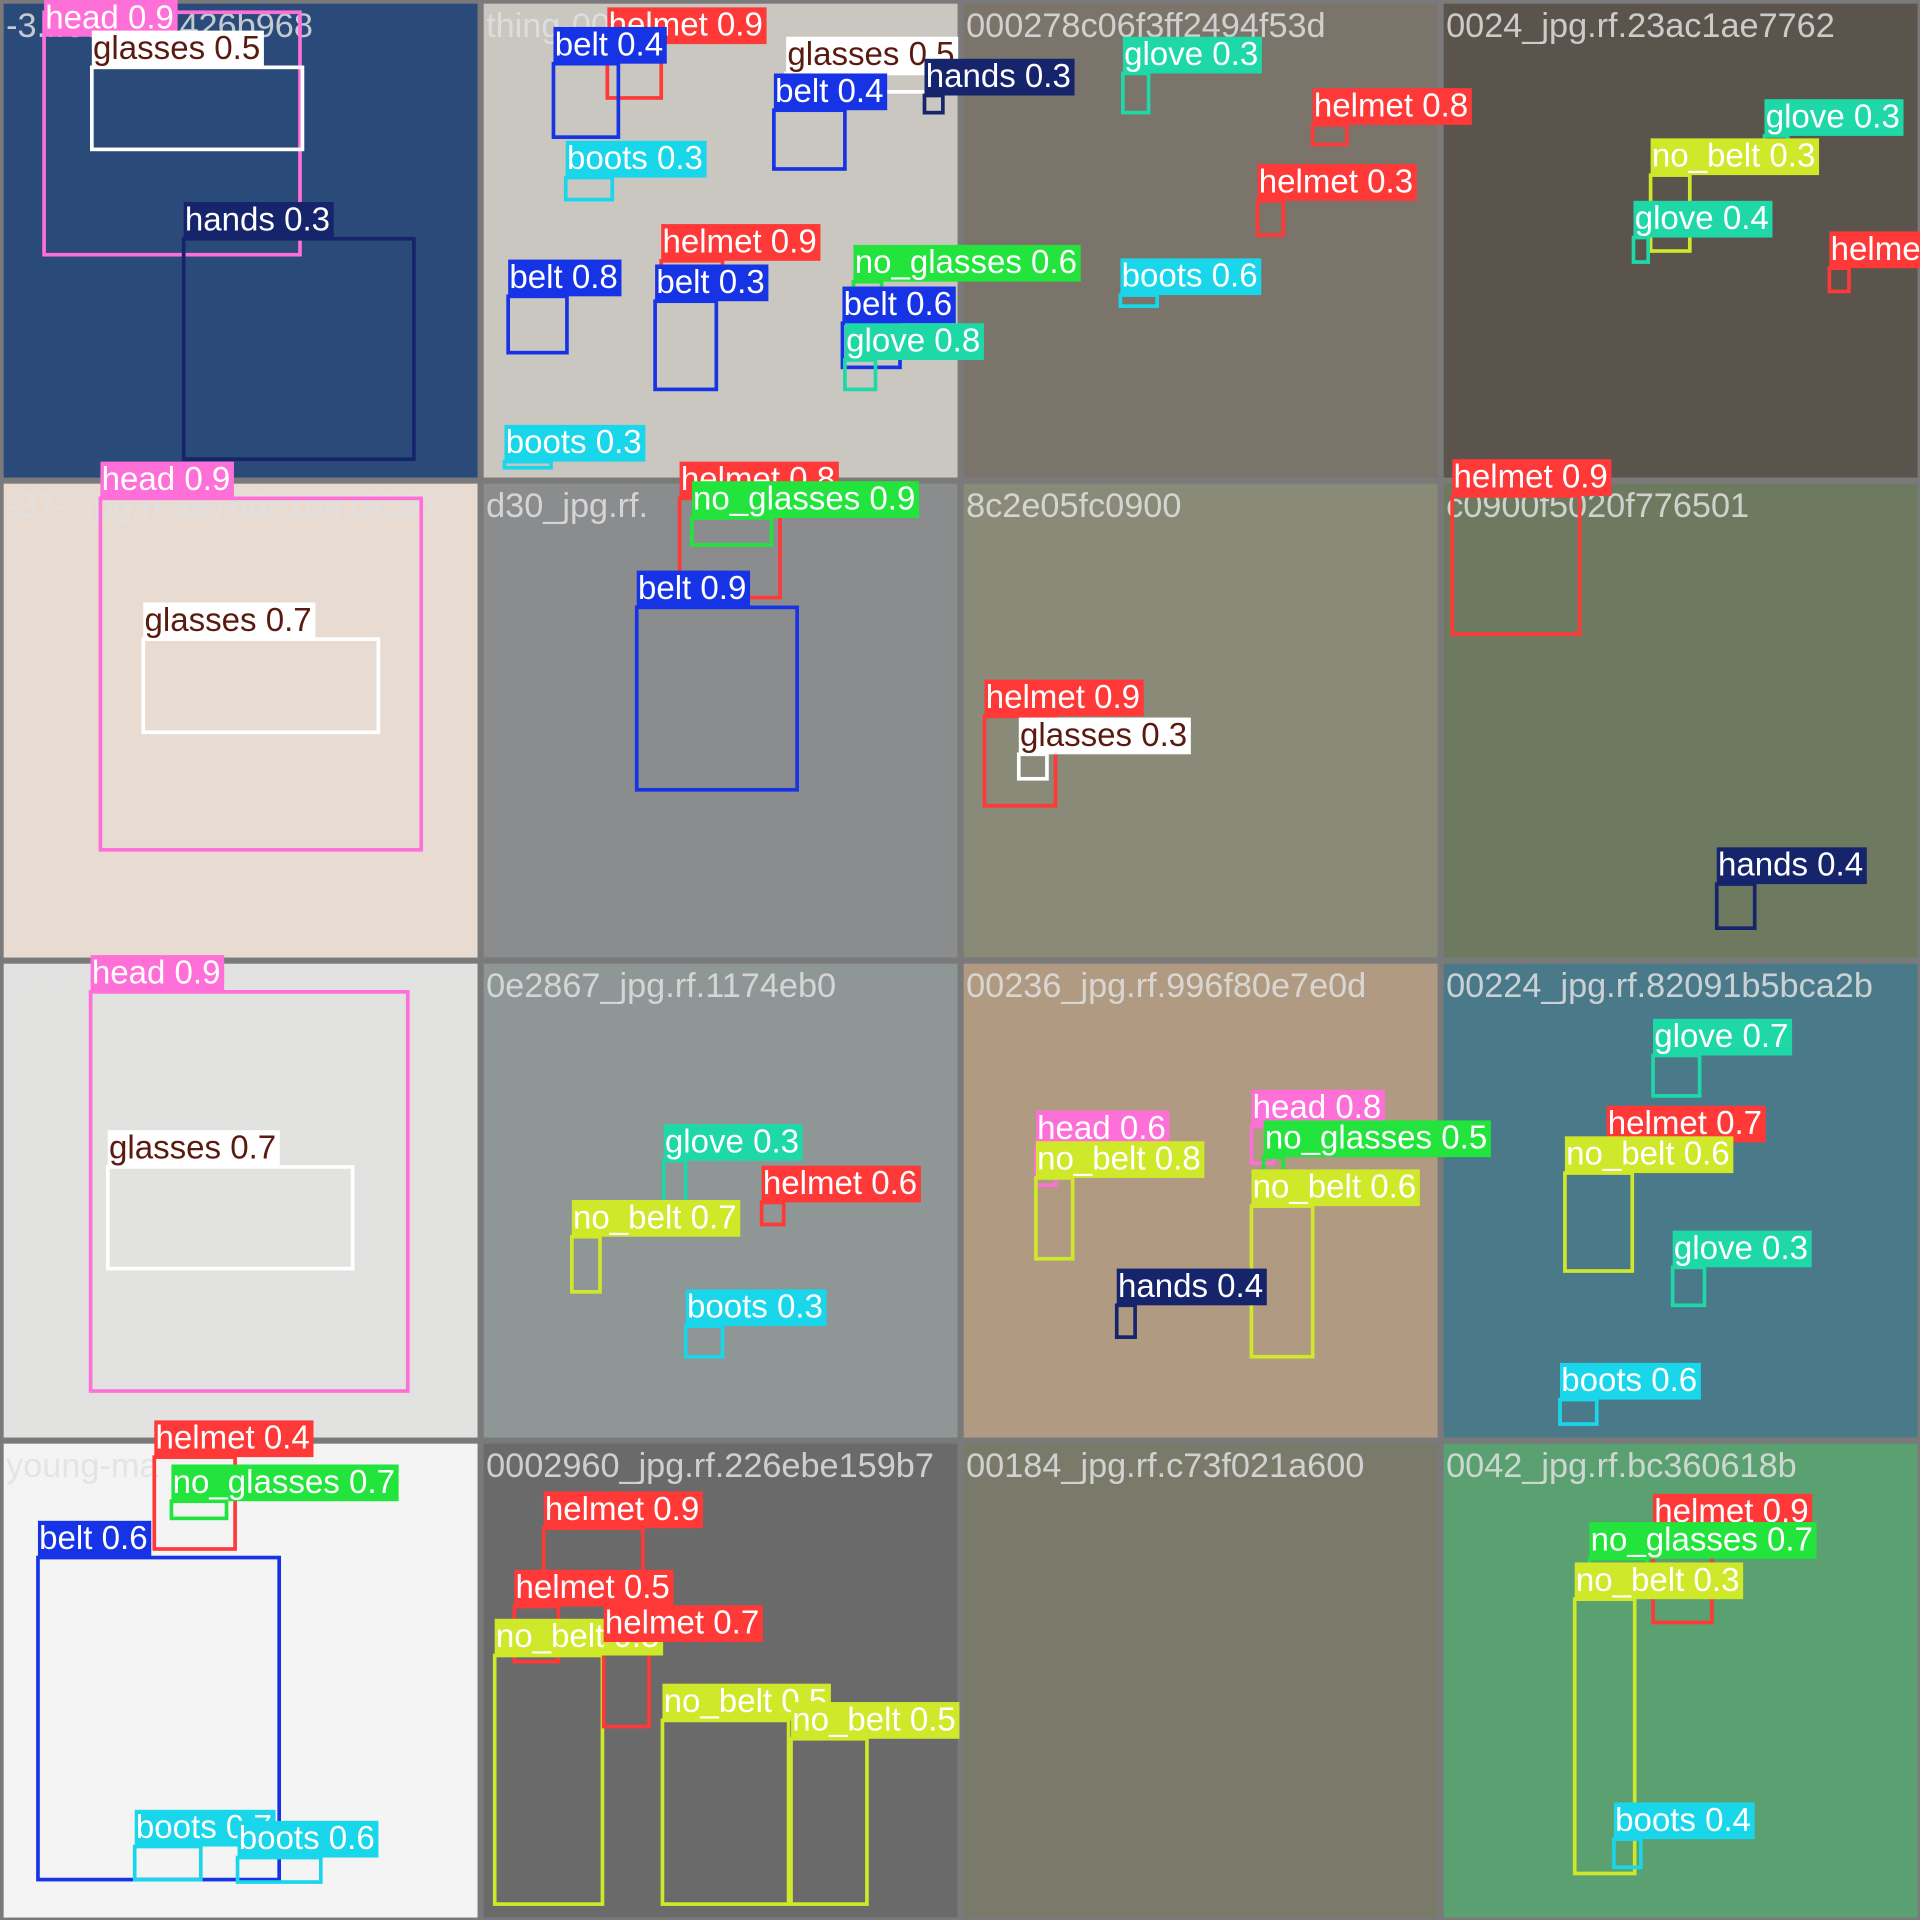 The height and width of the screenshot is (1920, 1920). I want to click on detection-label: helmet 0.3, so click(1336, 181).